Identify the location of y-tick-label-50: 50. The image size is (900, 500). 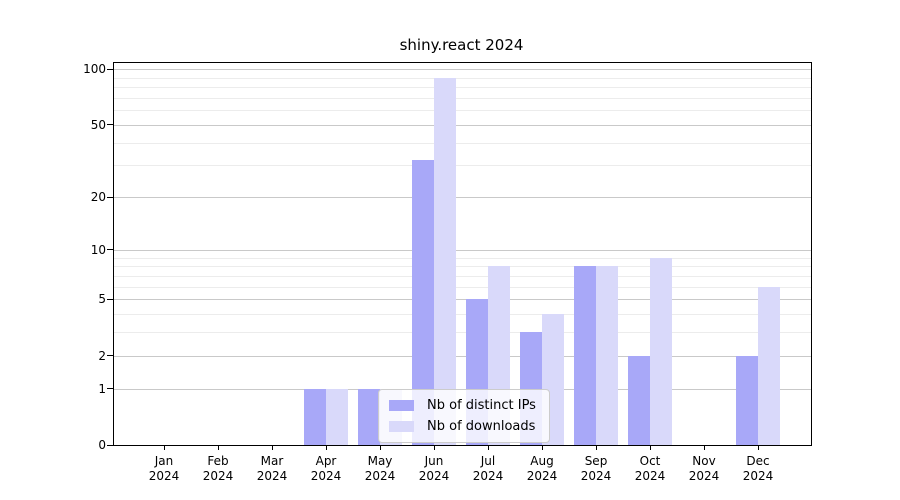
(98, 124).